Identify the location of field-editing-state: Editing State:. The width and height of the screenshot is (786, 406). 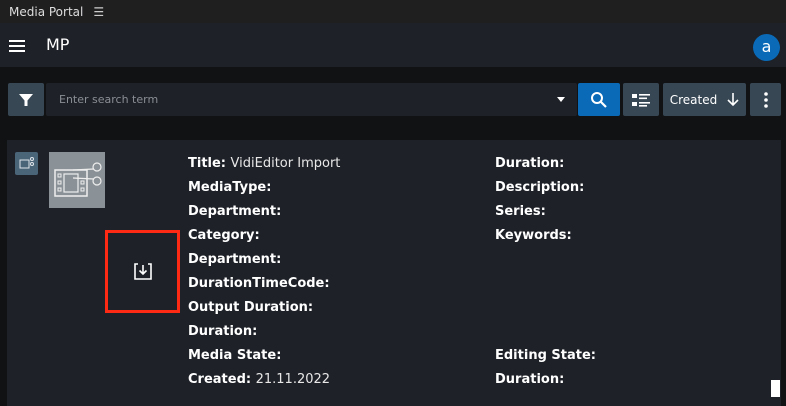
(545, 355).